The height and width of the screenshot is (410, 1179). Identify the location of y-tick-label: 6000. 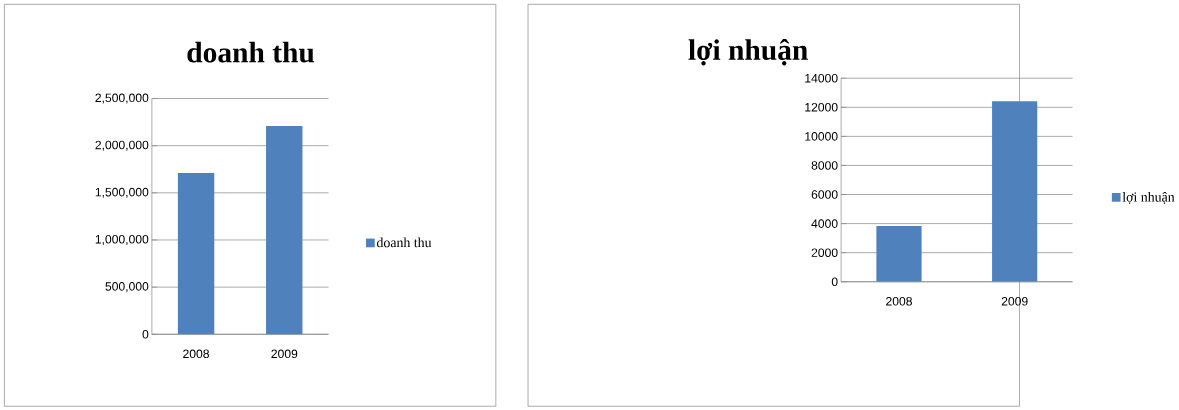
(824, 194).